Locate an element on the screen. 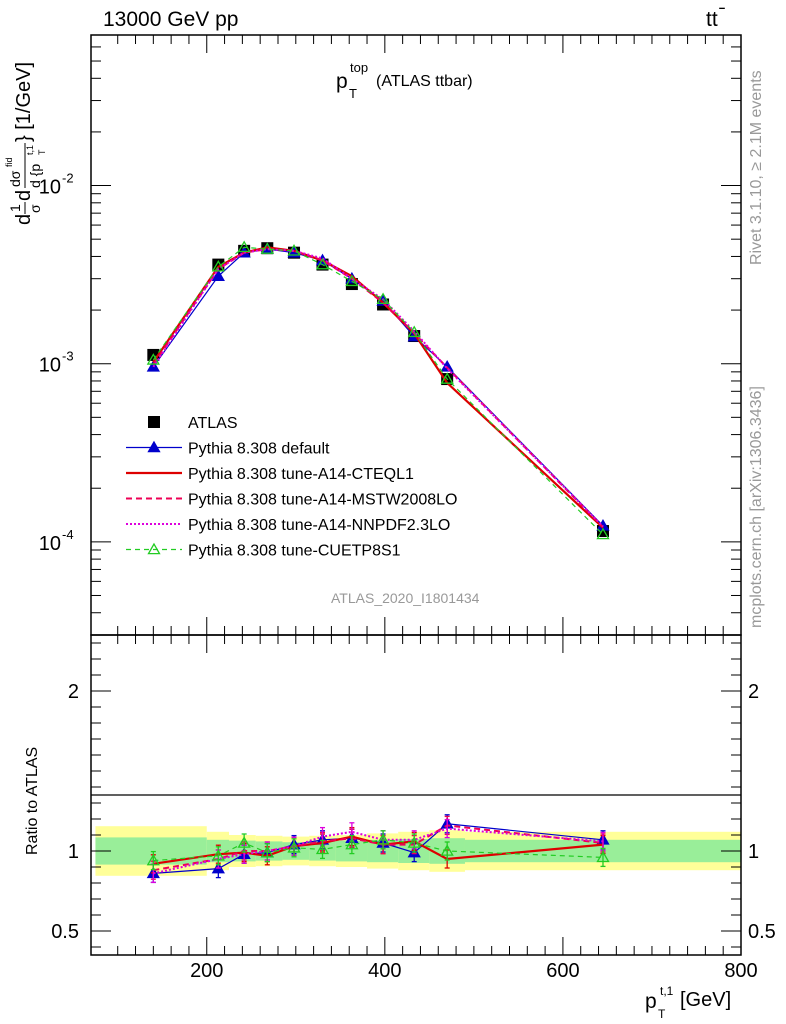 The height and width of the screenshot is (1024, 786). x-tick-label: 800 is located at coordinates (740, 971).